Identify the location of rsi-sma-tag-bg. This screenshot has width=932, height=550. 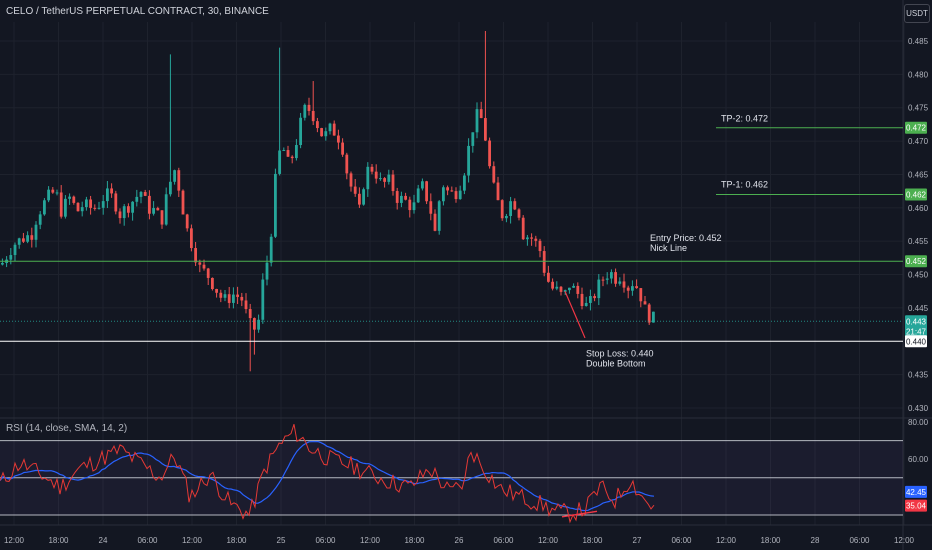
(916, 491).